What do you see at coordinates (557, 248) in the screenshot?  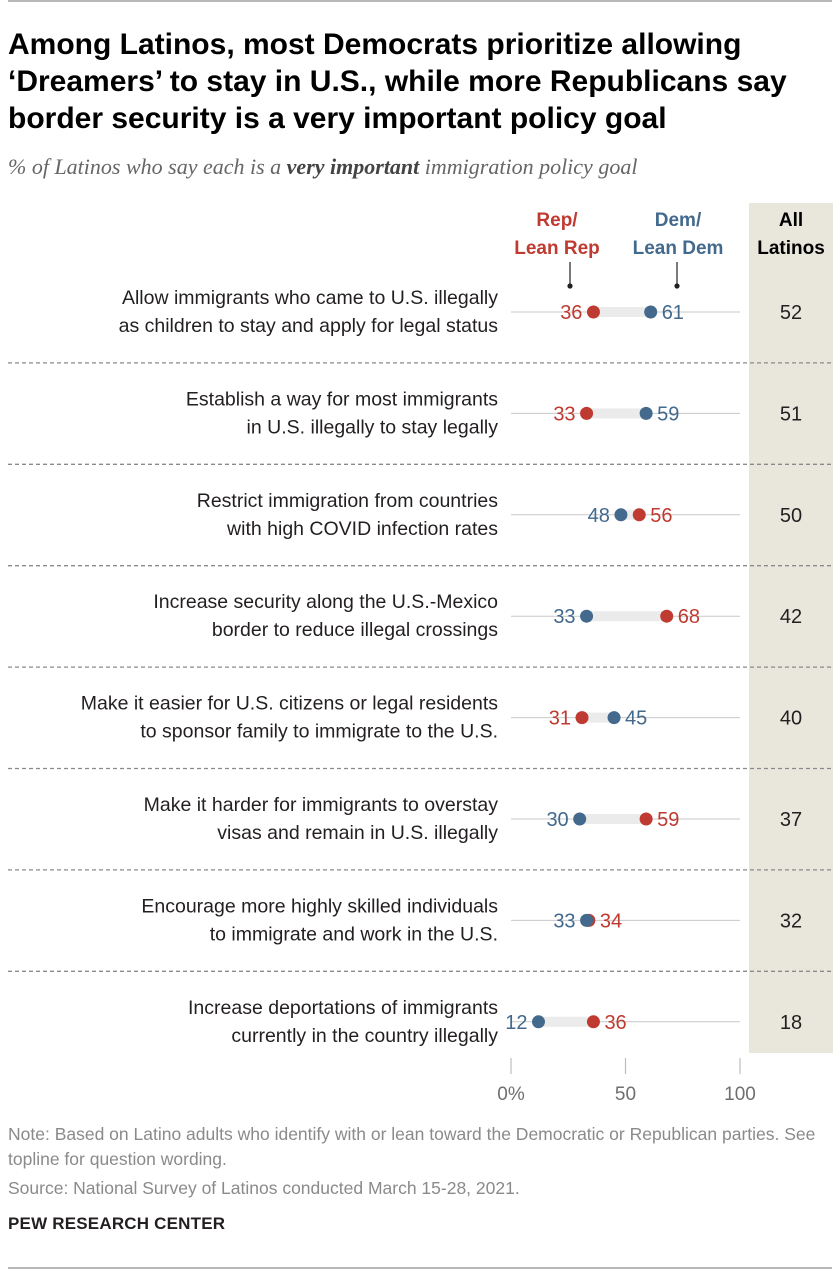 I see `legend-rep-line2: Lean Rep` at bounding box center [557, 248].